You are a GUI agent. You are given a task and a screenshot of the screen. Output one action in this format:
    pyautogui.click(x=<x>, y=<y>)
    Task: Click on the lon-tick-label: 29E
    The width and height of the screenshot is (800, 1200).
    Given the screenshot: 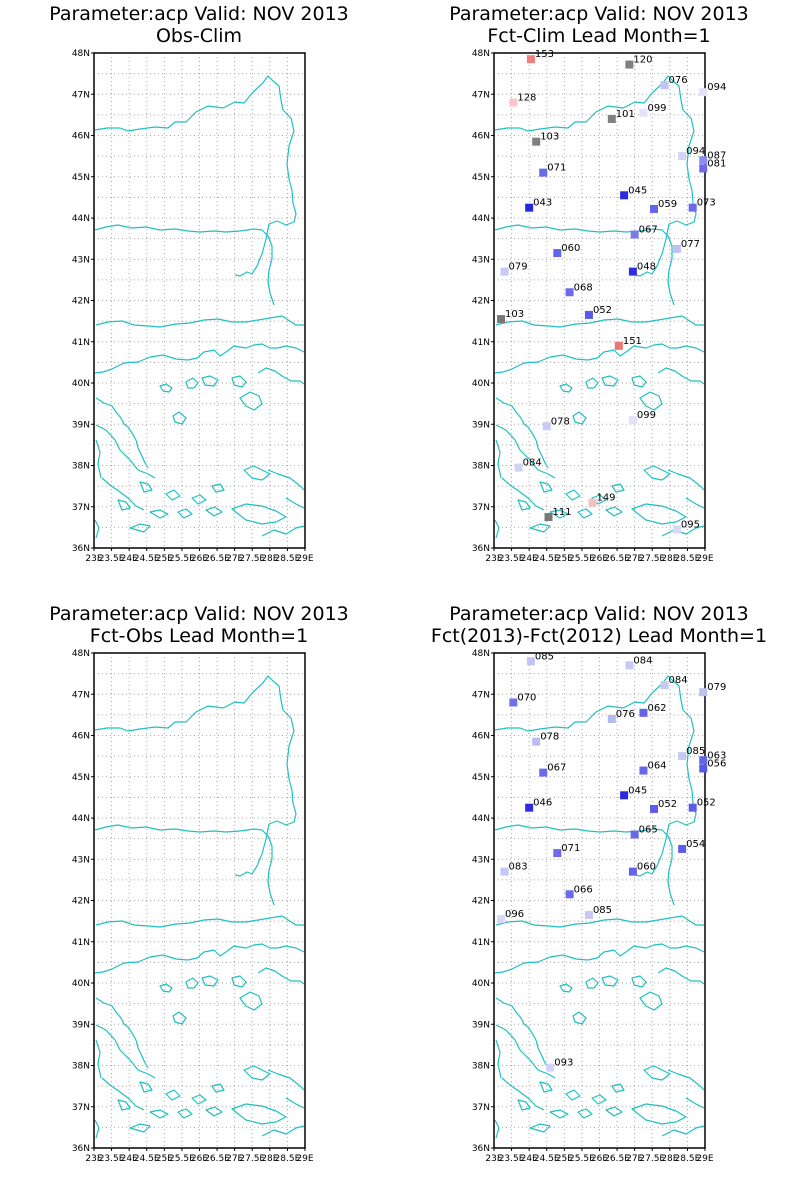 What is the action you would take?
    pyautogui.click(x=704, y=1159)
    